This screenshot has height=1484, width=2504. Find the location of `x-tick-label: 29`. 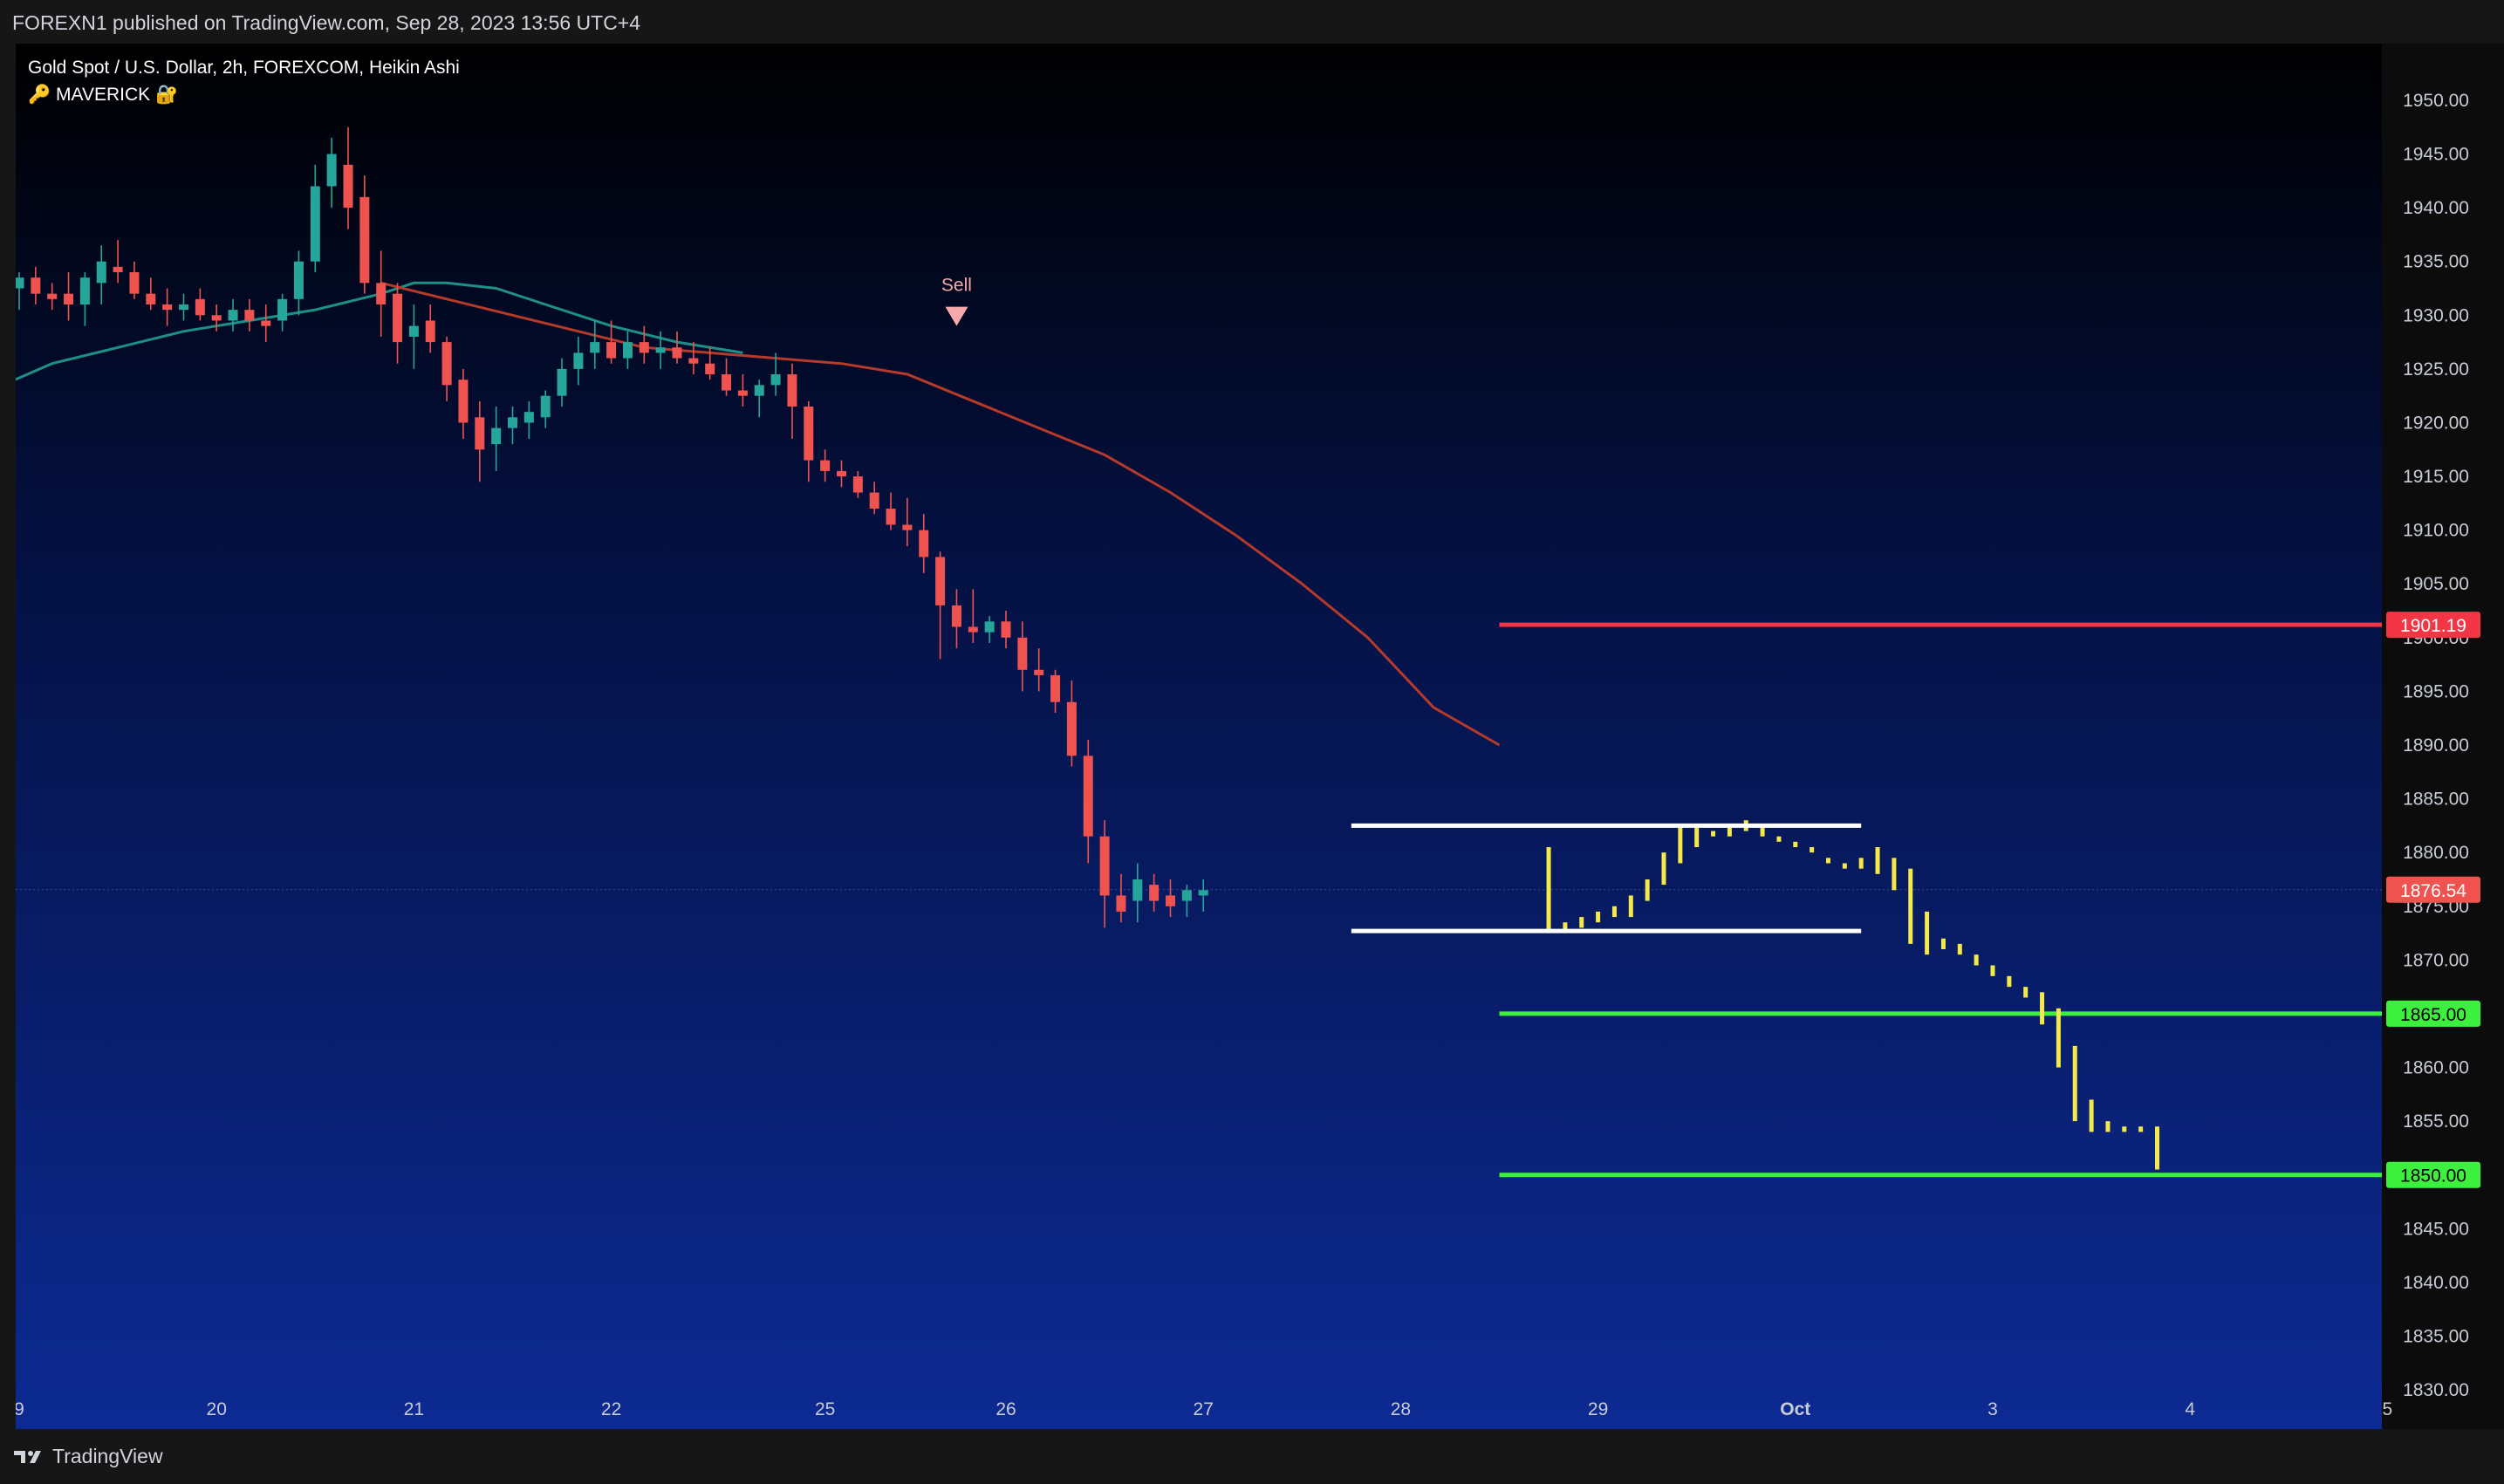

x-tick-label: 29 is located at coordinates (1598, 1409).